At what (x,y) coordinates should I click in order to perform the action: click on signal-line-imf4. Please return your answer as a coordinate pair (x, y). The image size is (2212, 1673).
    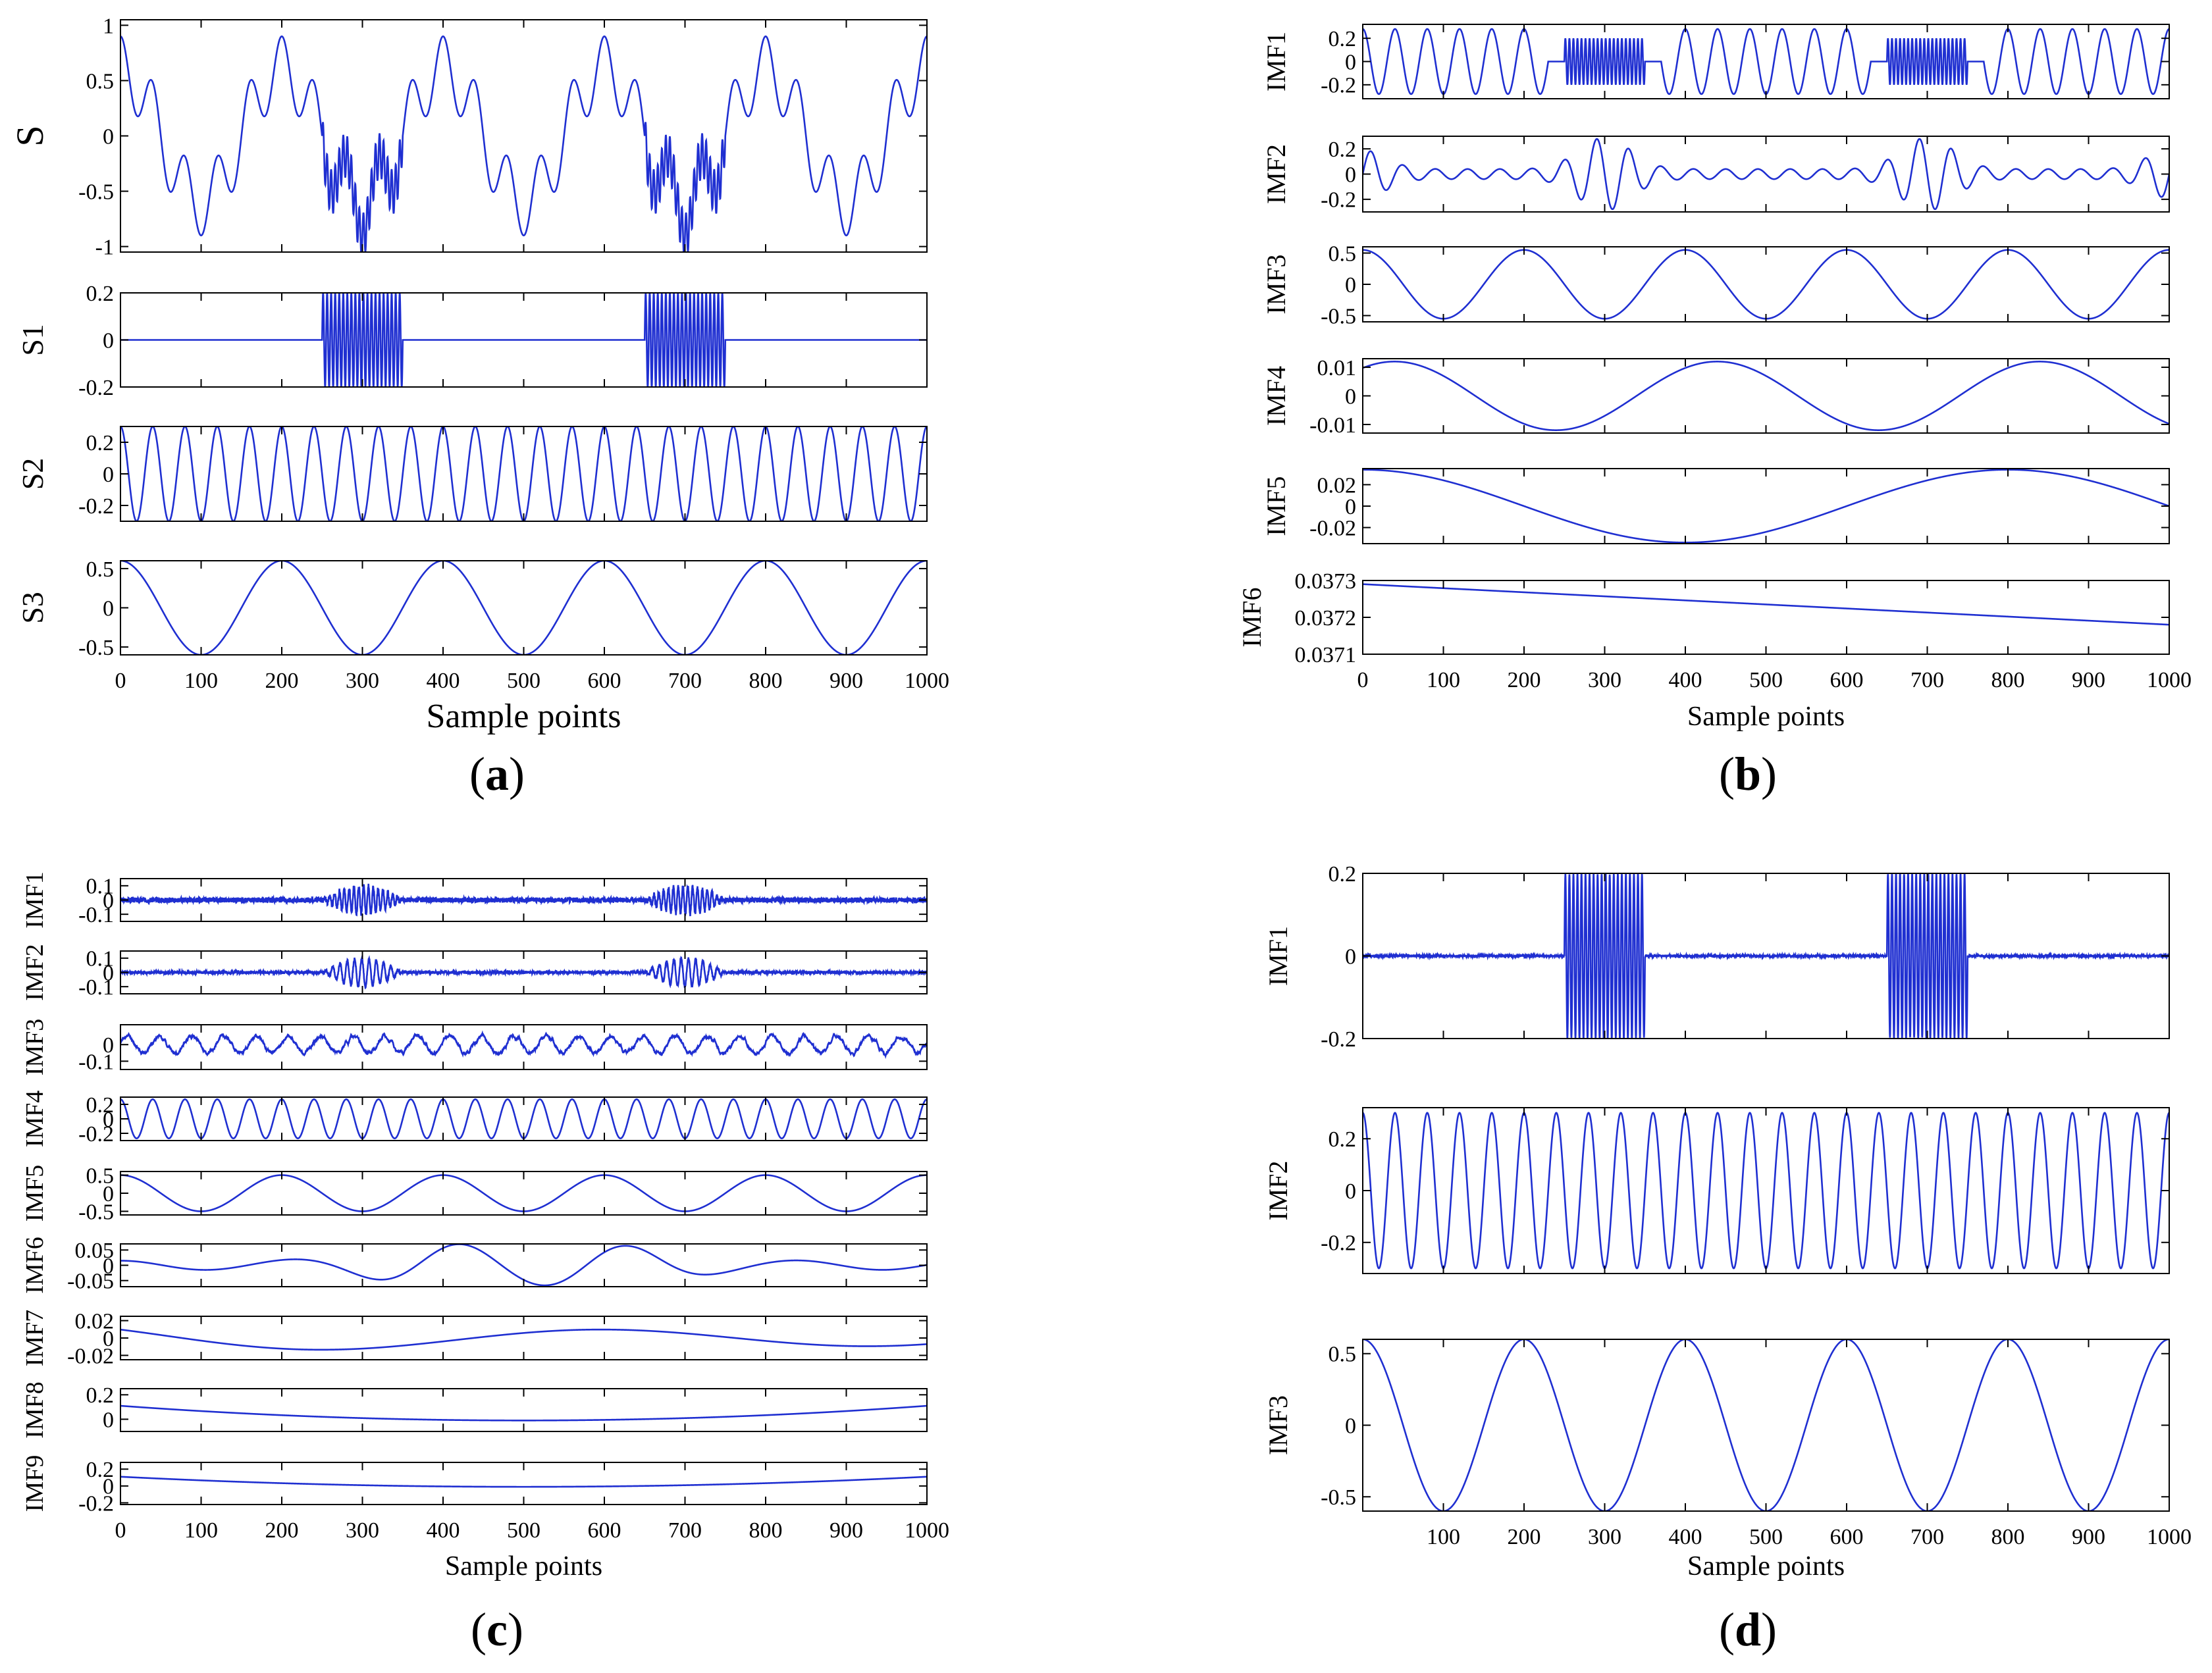
    Looking at the image, I should click on (1766, 396).